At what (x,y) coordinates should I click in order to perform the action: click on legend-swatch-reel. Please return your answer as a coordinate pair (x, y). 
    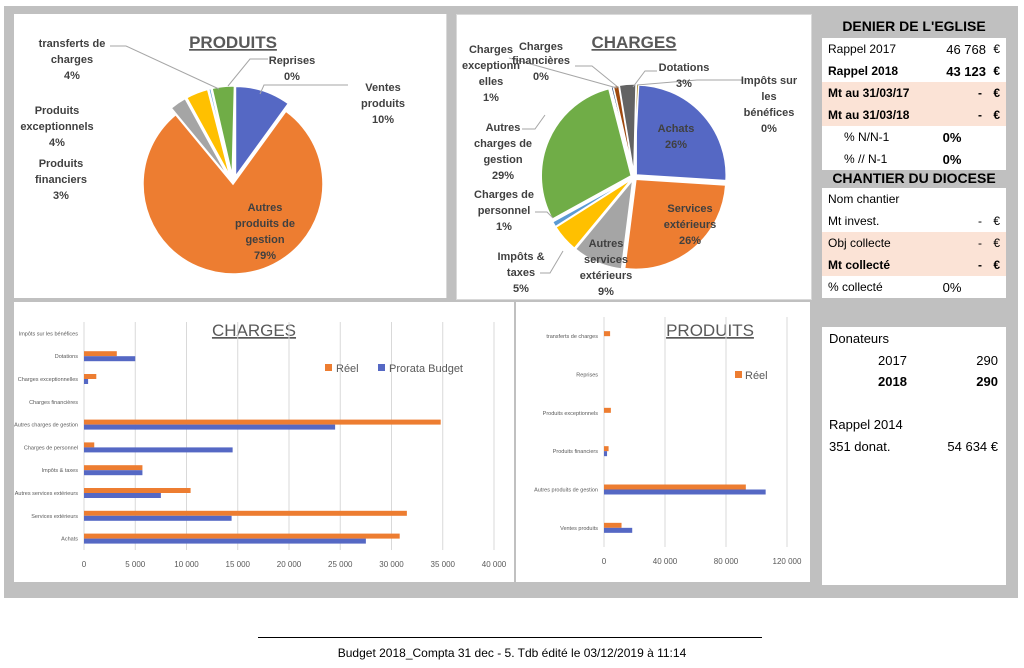
    Looking at the image, I should click on (328, 367).